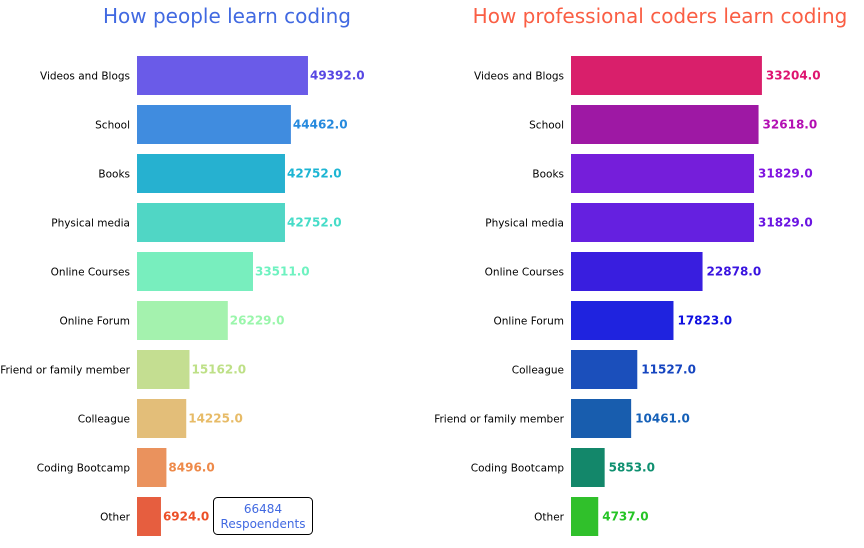 The height and width of the screenshot is (548, 864). Describe the element at coordinates (529, 322) in the screenshot. I see `right-category-label: Online Forum` at that location.